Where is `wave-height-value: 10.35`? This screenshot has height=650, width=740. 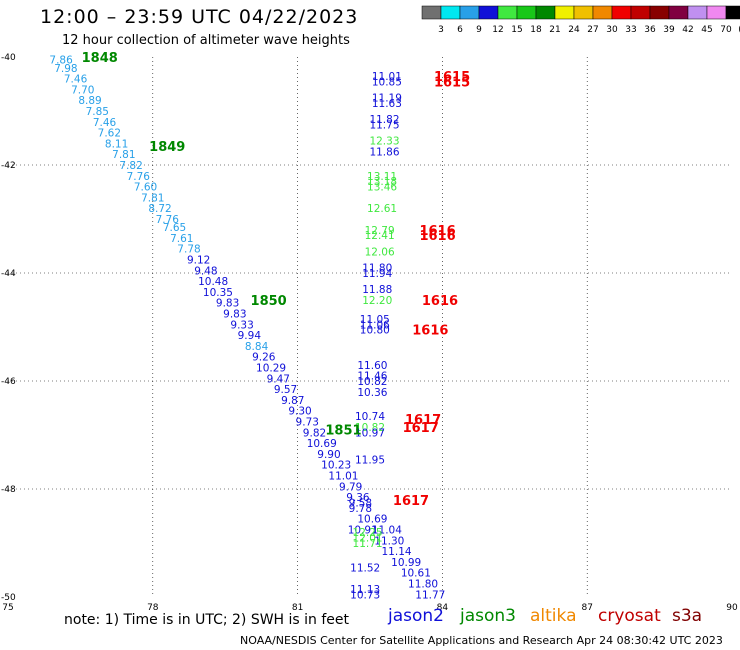 wave-height-value: 10.35 is located at coordinates (218, 293).